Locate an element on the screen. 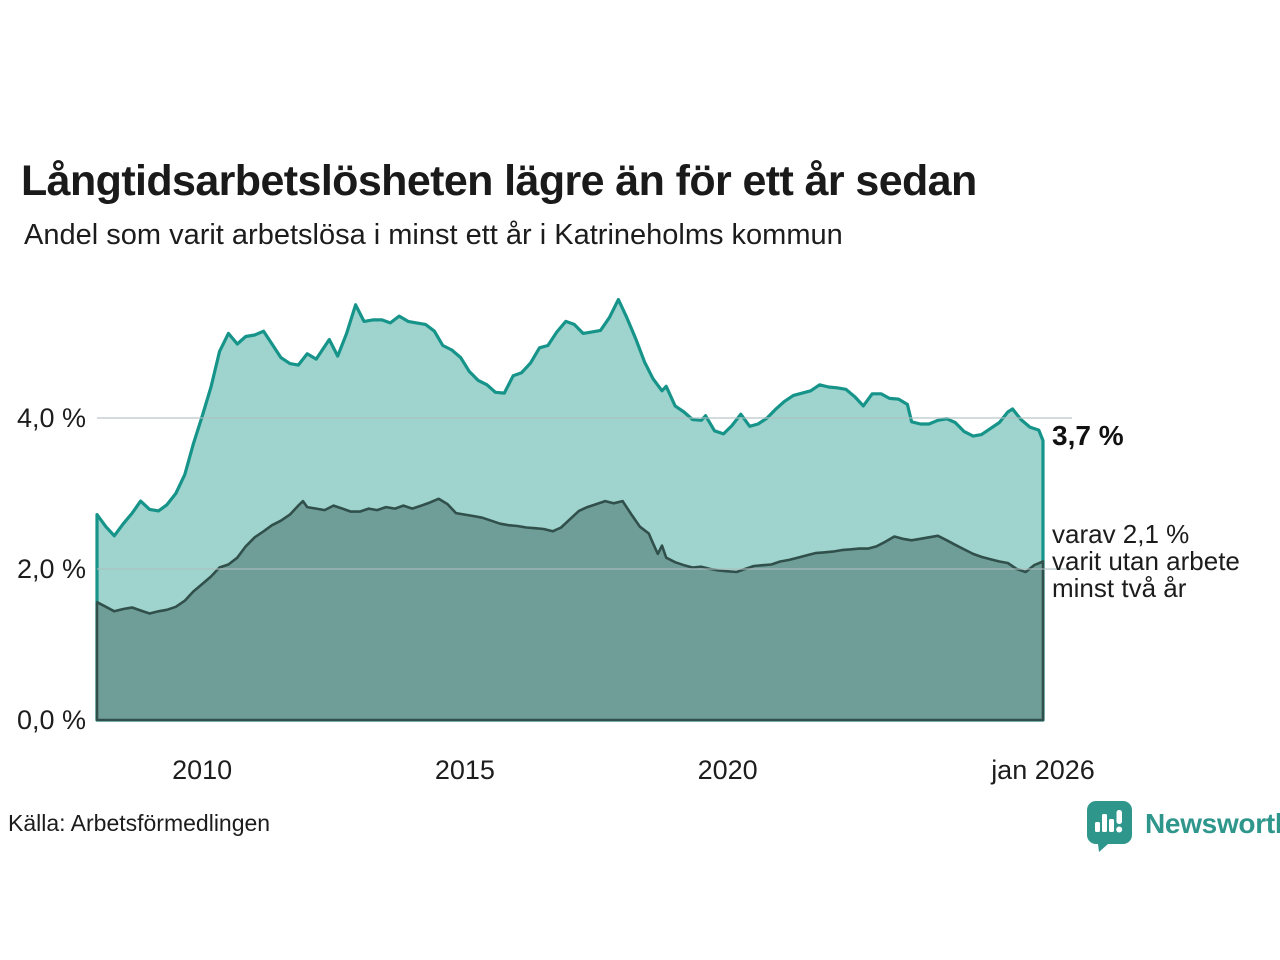 The width and height of the screenshot is (1280, 960). latest-total-label: 3,7 % is located at coordinates (1088, 435).